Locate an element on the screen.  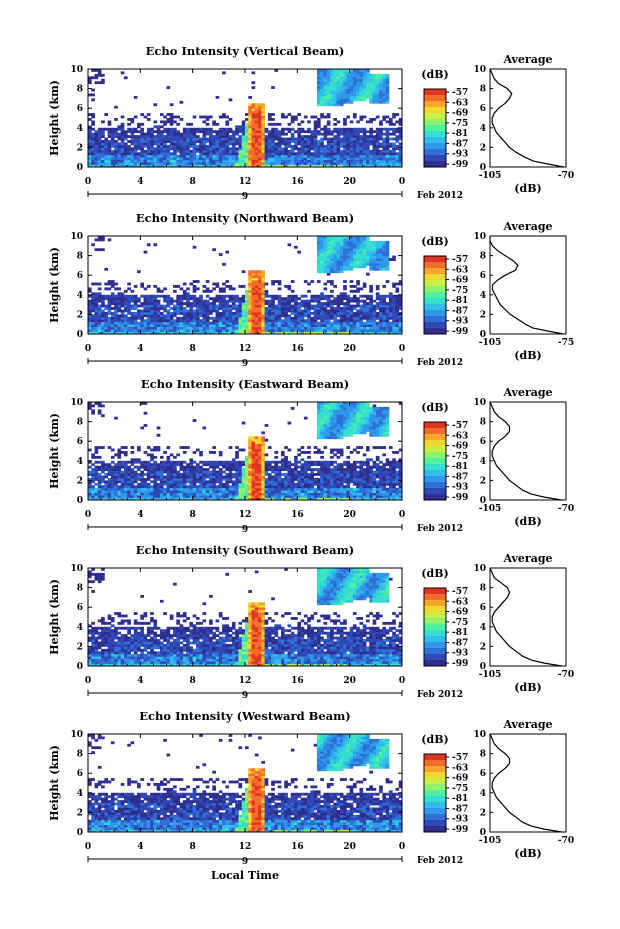
x-tick-label: 16 is located at coordinates (297, 182).